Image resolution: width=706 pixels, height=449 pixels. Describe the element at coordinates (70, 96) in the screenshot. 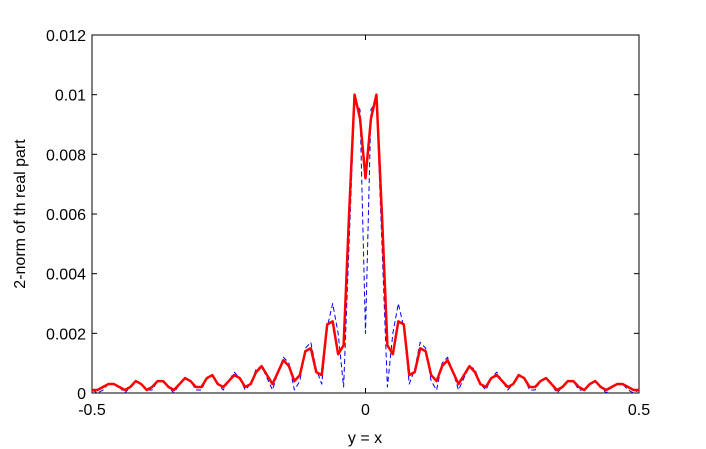

I see `y-tick-label: 0.01` at that location.